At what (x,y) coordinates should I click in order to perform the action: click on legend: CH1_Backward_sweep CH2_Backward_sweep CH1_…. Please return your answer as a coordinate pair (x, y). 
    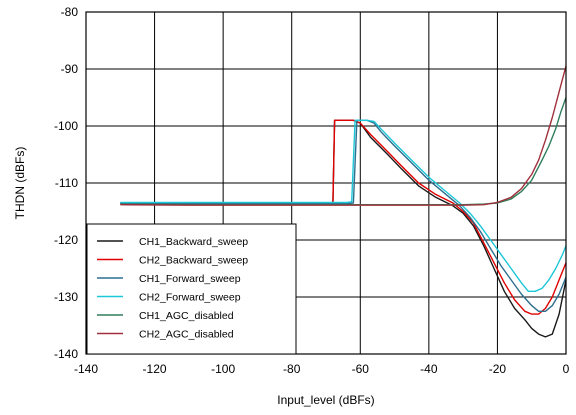
    Looking at the image, I should click on (191, 289).